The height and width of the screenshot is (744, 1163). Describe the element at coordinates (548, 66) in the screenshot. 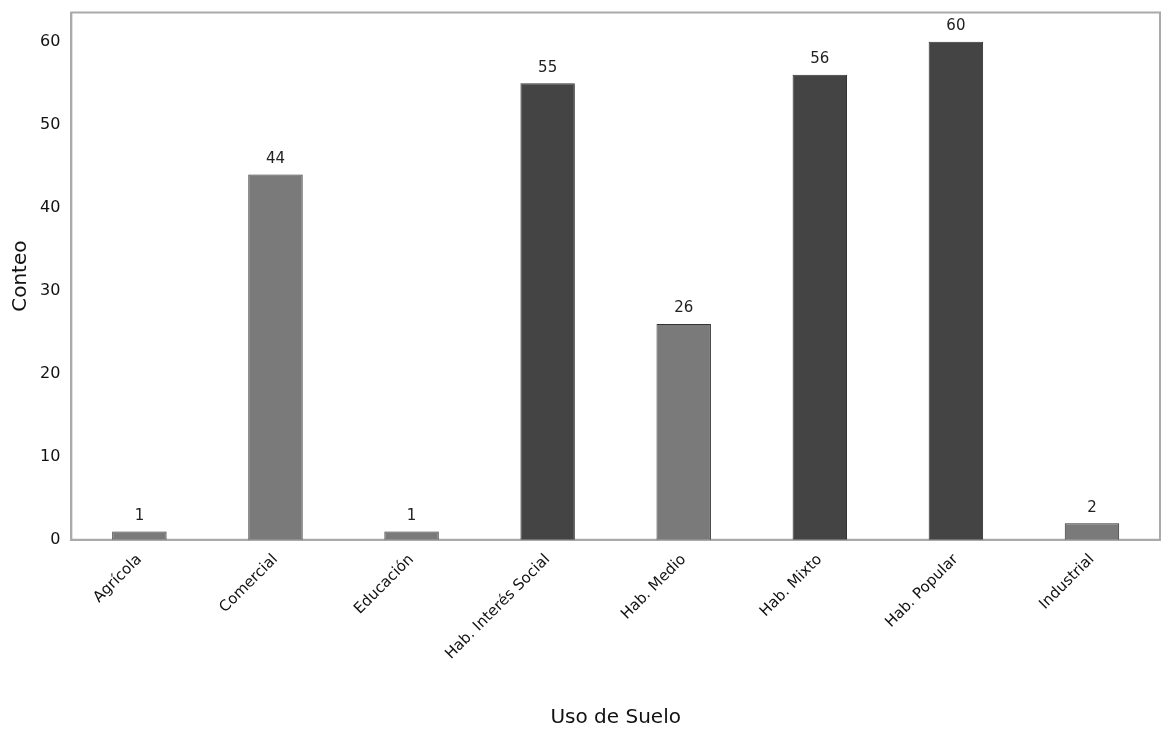

I see `data-label: 55` at that location.